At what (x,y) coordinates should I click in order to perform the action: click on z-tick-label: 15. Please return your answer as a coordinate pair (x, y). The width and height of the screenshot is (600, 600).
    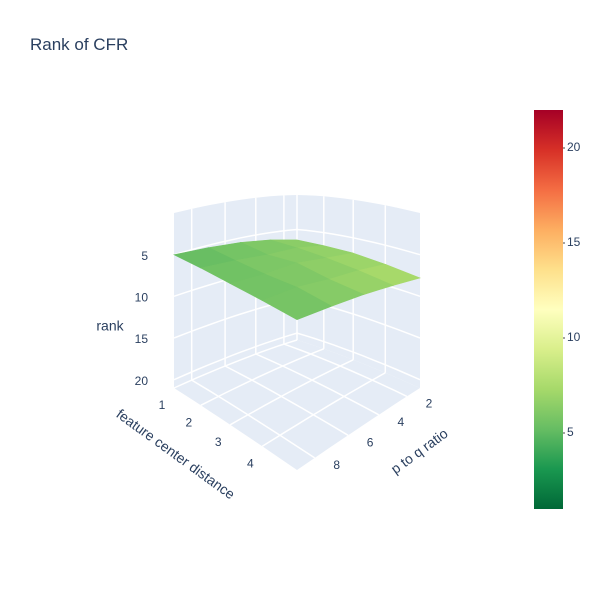
    Looking at the image, I should click on (142, 339).